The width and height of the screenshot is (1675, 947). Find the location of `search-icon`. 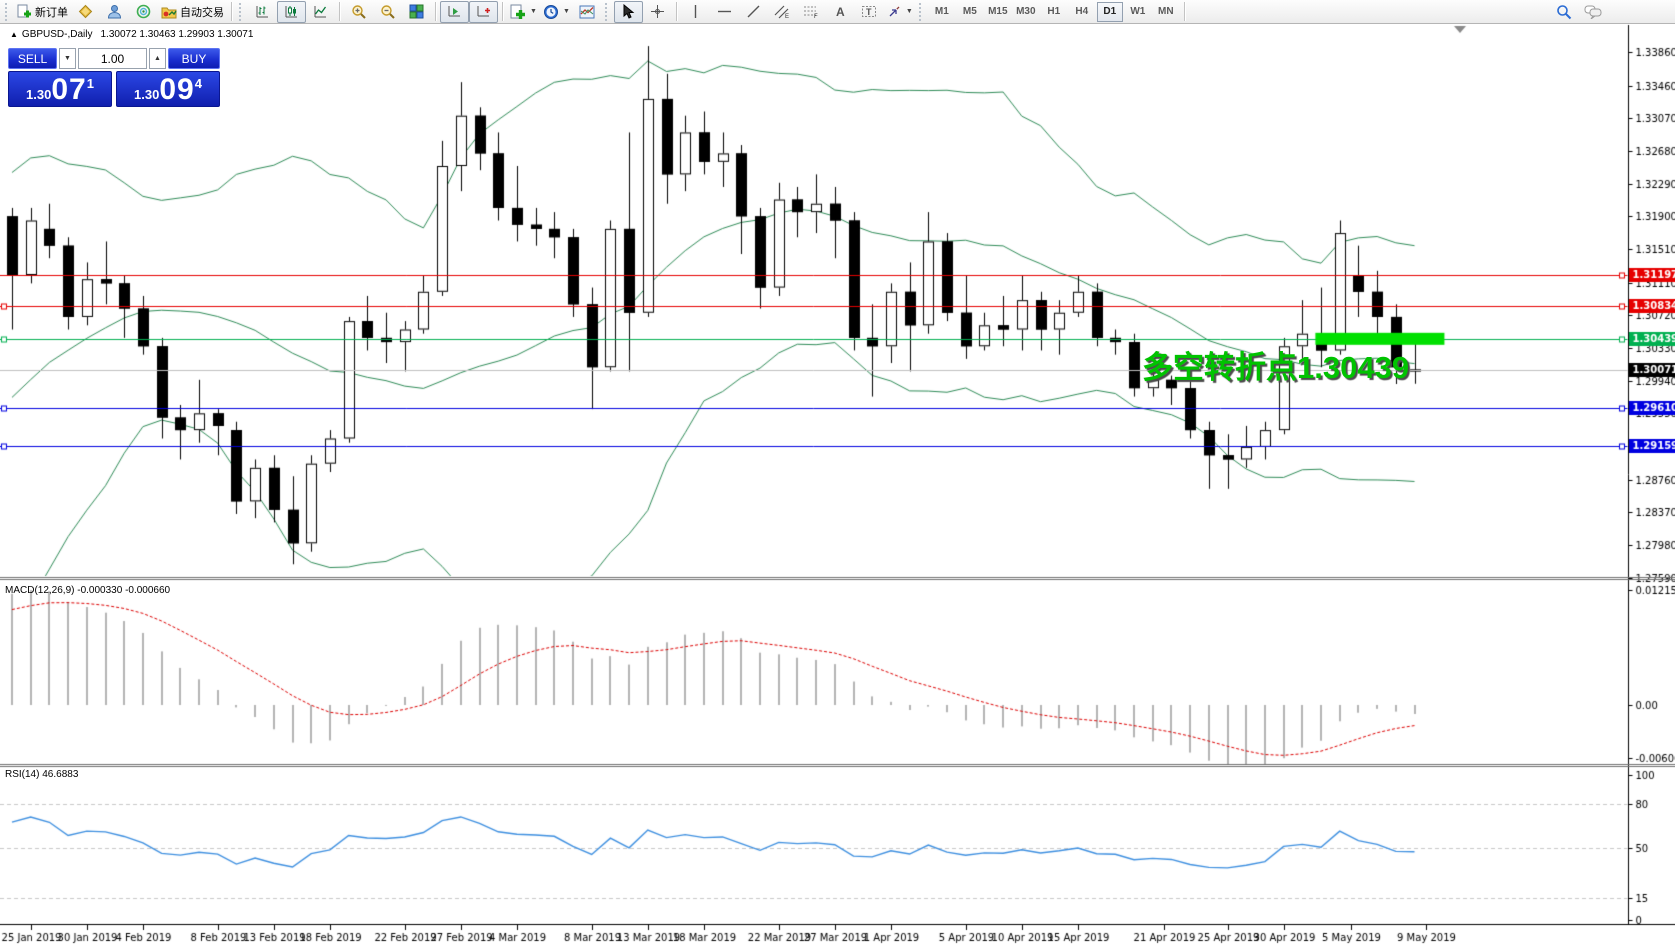

search-icon is located at coordinates (1564, 12).